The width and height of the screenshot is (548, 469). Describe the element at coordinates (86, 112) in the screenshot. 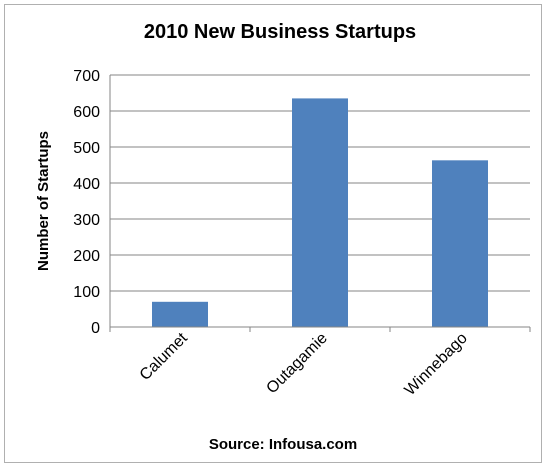

I see `y-tick-label: 600` at that location.